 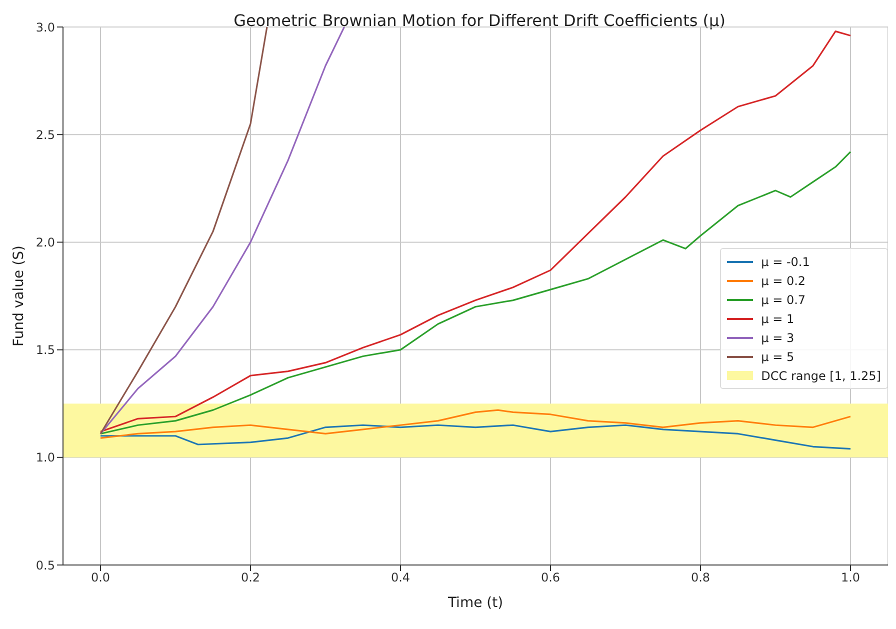 I want to click on y-tick-label: 1.5, so click(x=45, y=350).